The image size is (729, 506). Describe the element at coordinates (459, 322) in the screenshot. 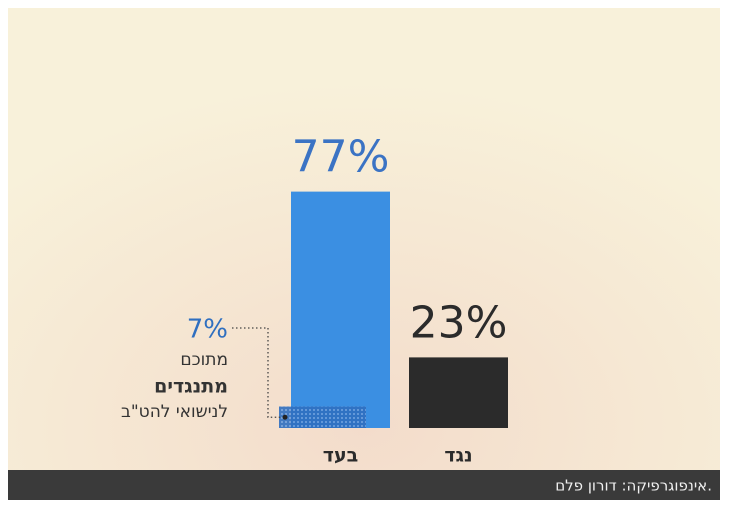

I see `value-label: 23%` at that location.